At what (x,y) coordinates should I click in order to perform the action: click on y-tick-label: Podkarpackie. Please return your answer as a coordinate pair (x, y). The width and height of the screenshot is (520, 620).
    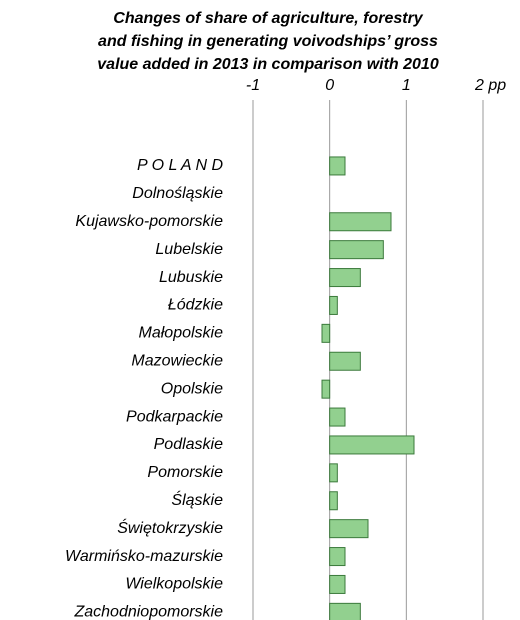
    Looking at the image, I should click on (174, 416).